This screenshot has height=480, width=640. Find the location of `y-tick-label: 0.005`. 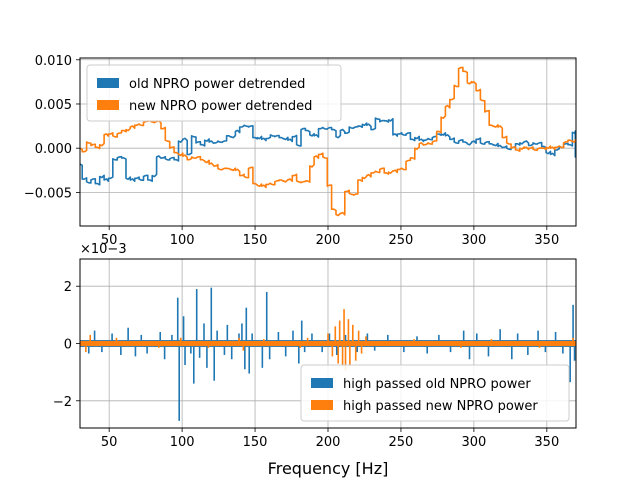

y-tick-label: 0.005 is located at coordinates (53, 105).